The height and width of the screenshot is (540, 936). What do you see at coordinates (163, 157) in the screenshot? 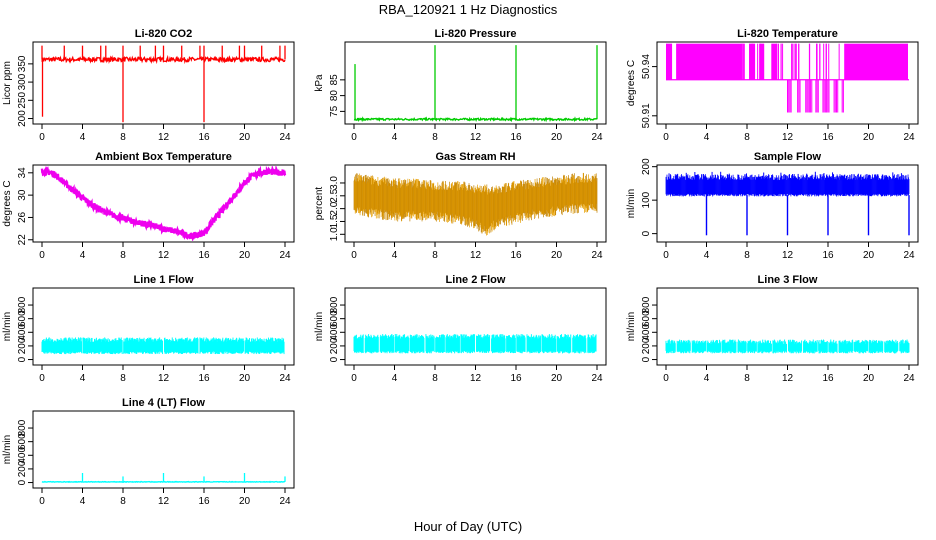
I see `panel-title: Ambient Box Temperature` at bounding box center [163, 157].